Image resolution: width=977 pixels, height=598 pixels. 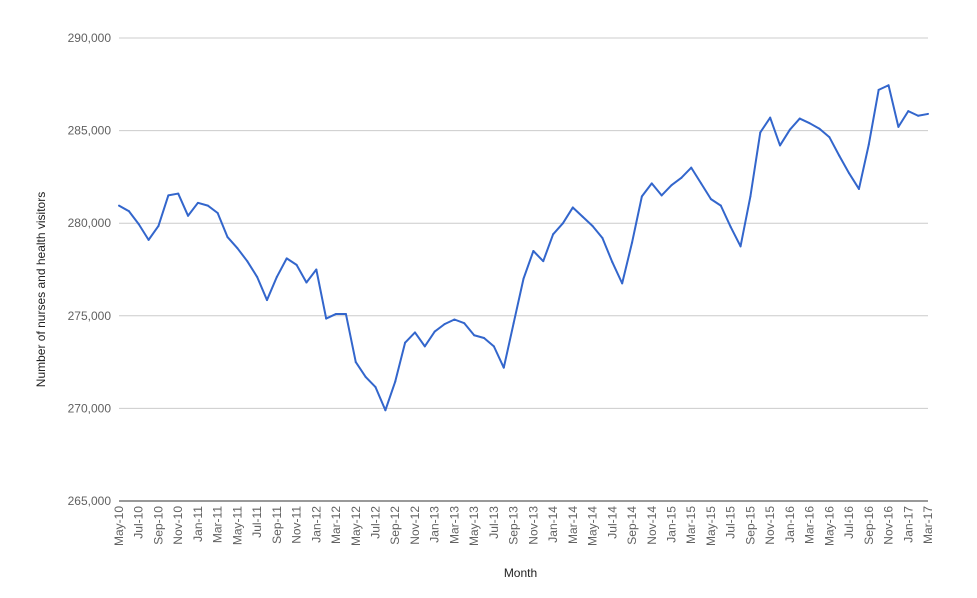 What do you see at coordinates (139, 522) in the screenshot?
I see `x-tick-label: Jul-10` at bounding box center [139, 522].